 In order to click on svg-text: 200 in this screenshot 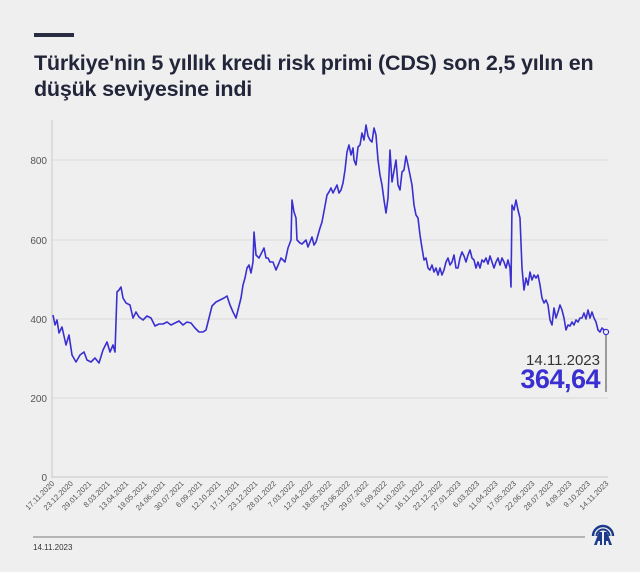, I will do `click(38, 399)`.